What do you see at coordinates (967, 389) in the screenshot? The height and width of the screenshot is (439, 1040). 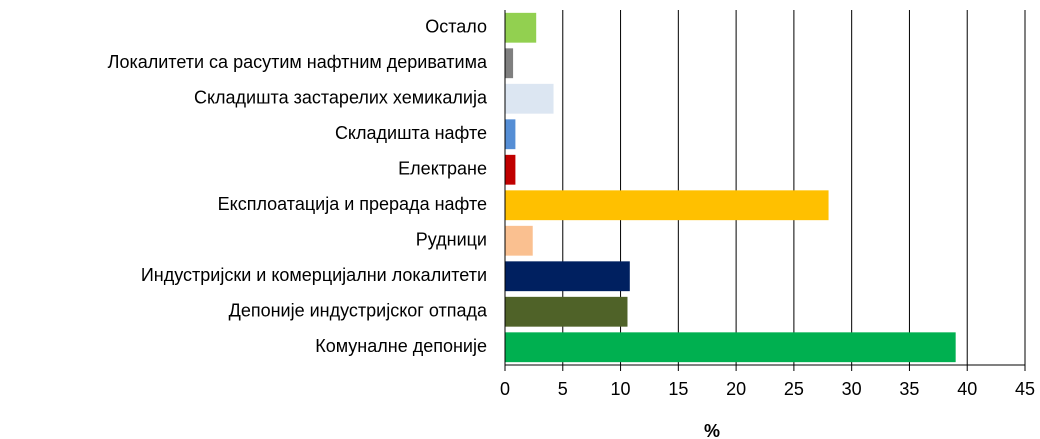 I see `x-tick-label: 40` at bounding box center [967, 389].